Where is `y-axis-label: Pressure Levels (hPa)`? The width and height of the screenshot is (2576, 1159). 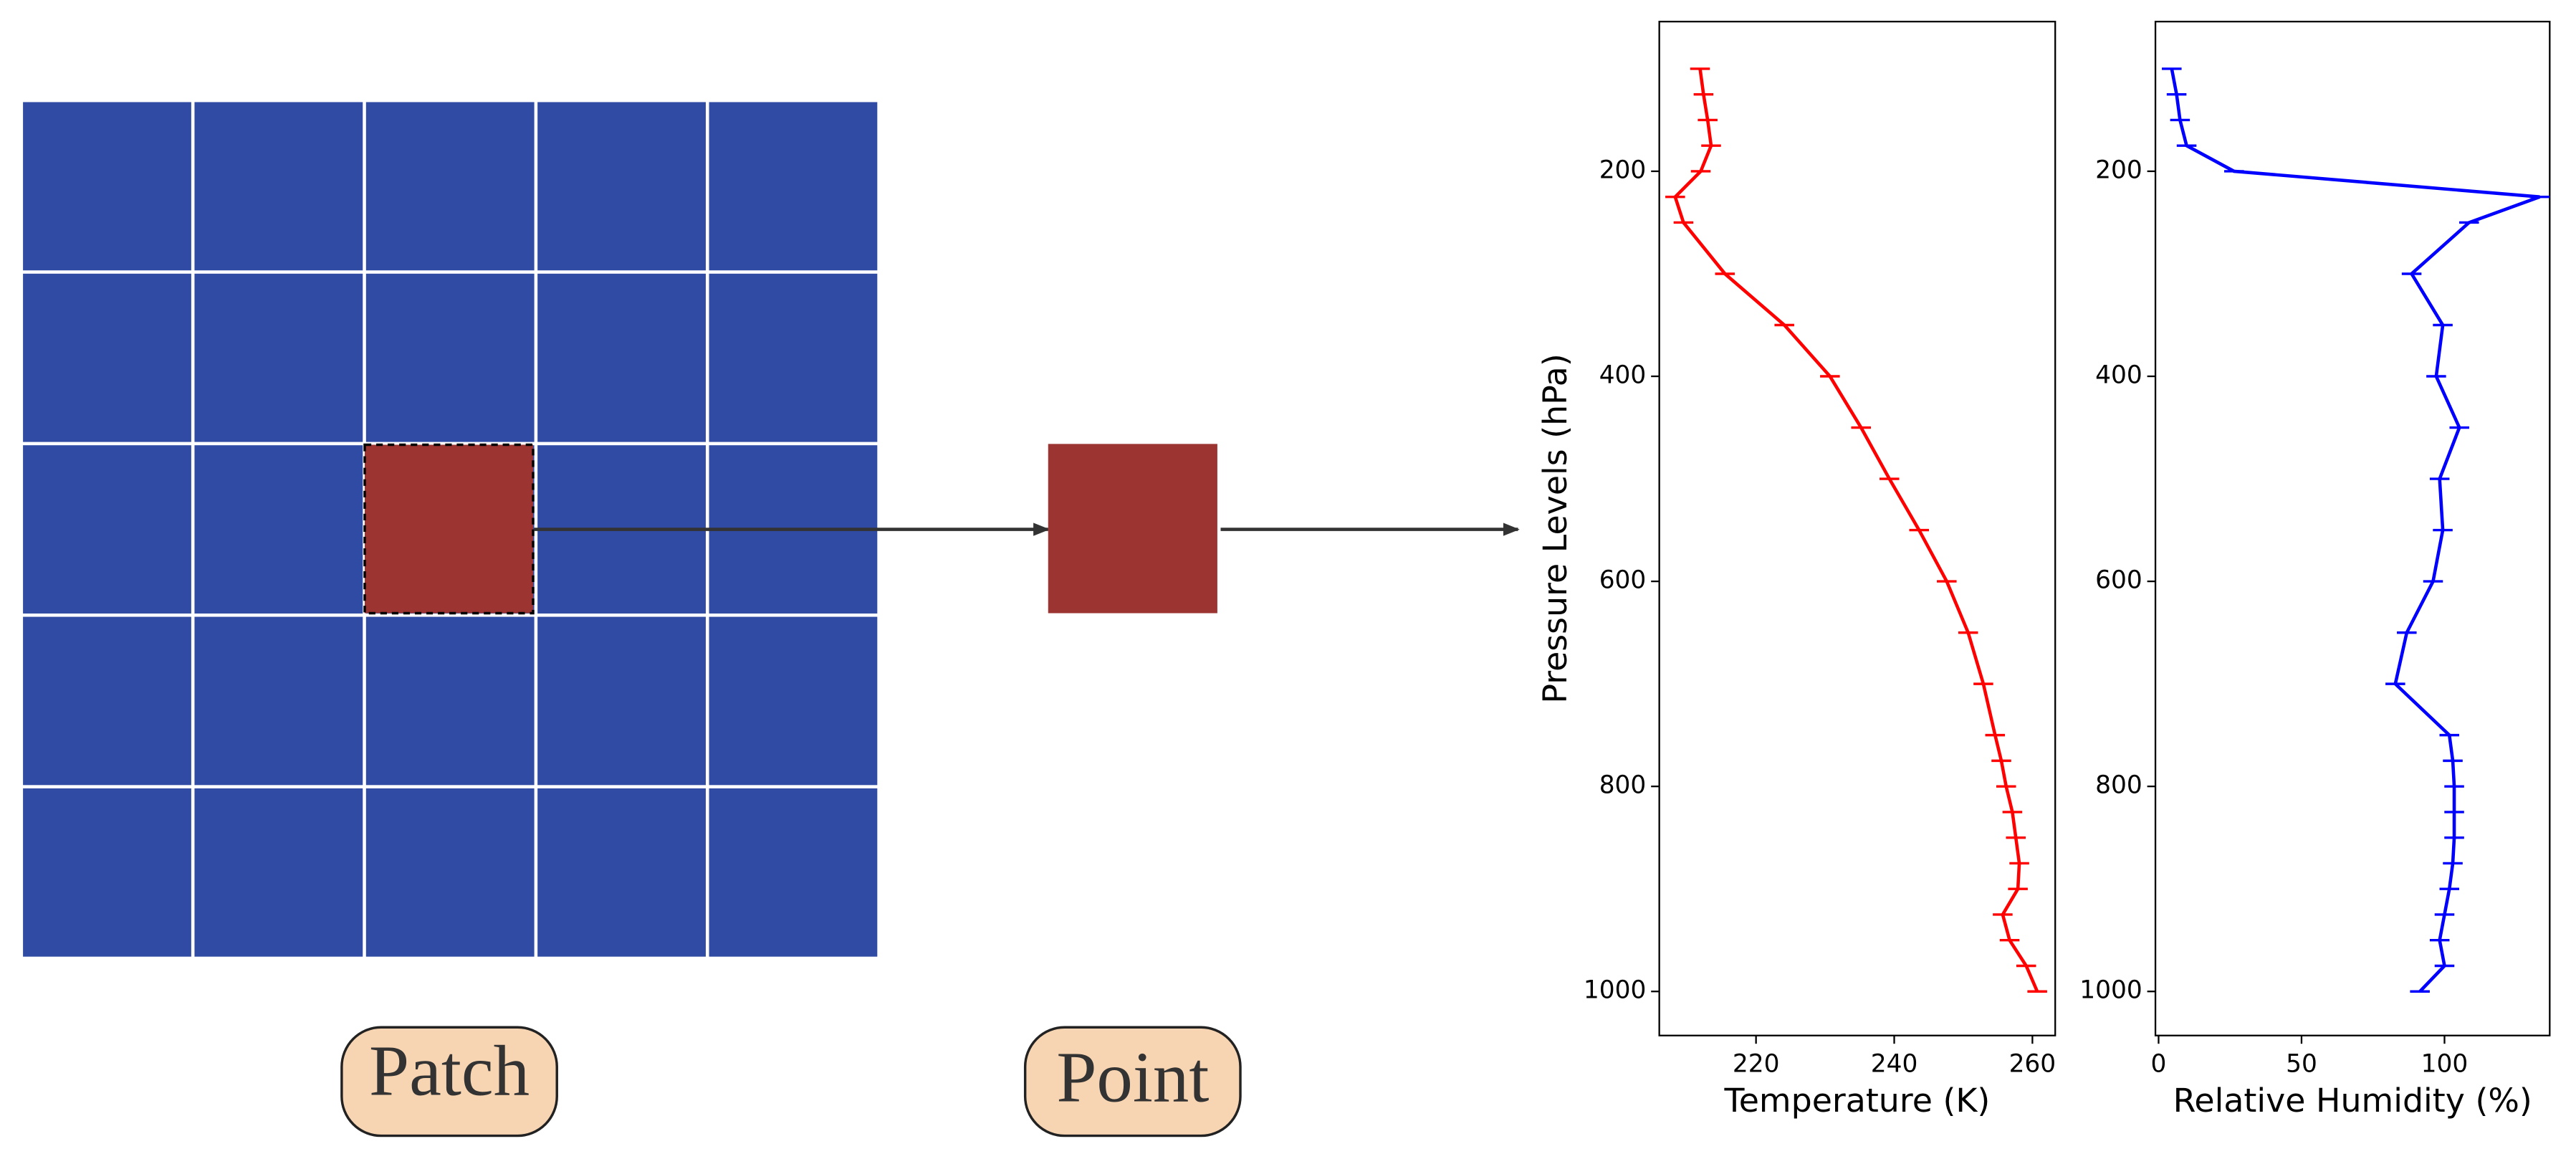
y-axis-label: Pressure Levels (hPa) is located at coordinates (1555, 528).